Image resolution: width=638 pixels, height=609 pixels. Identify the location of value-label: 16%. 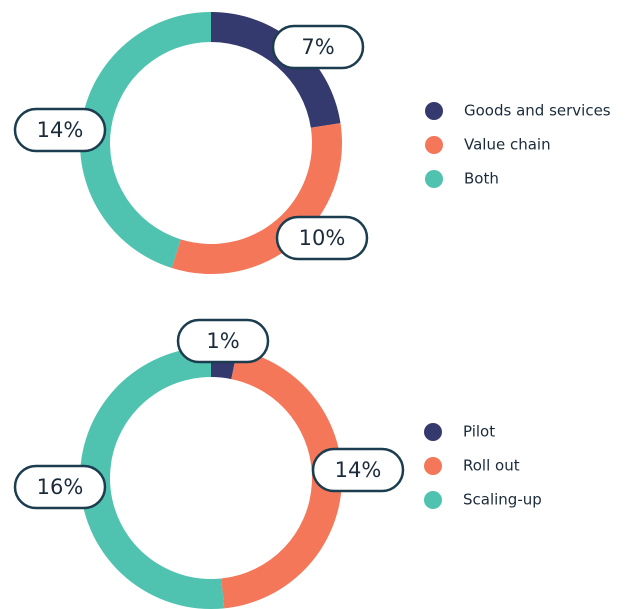
(60, 487).